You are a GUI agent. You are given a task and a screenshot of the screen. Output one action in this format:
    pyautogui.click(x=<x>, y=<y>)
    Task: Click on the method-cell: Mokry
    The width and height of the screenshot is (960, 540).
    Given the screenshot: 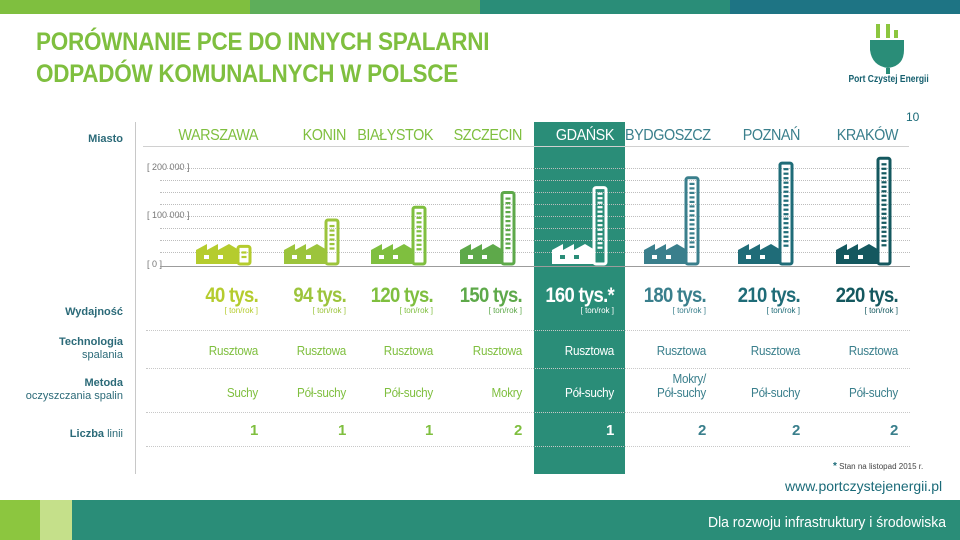 What is the action you would take?
    pyautogui.click(x=506, y=392)
    